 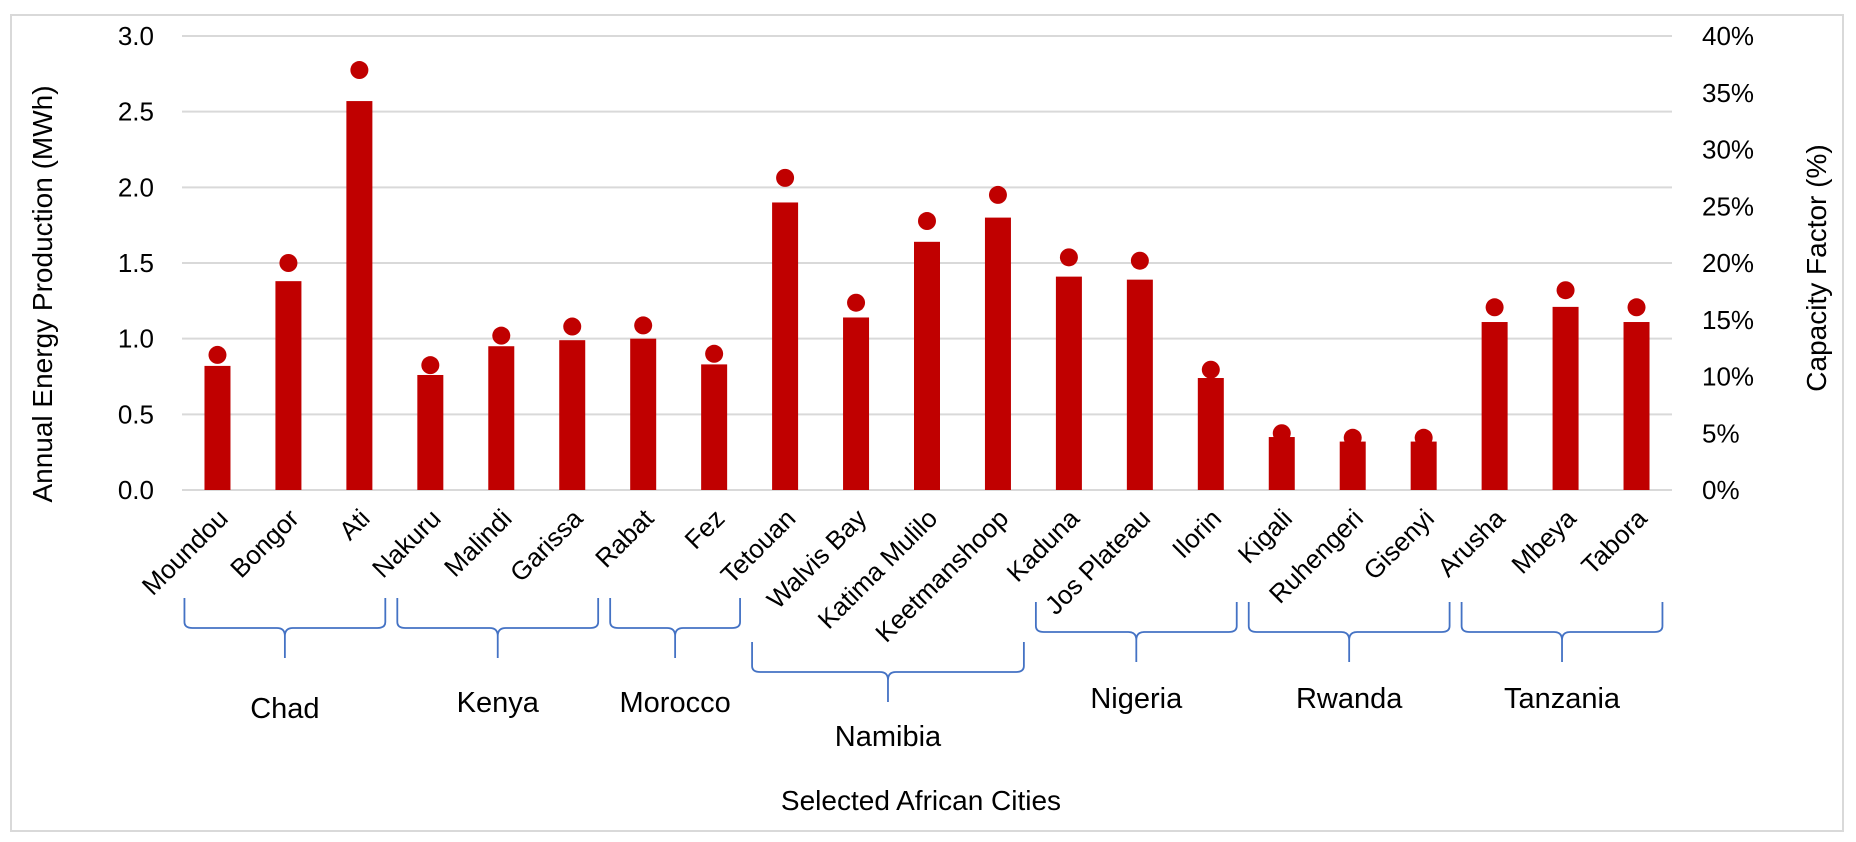 I want to click on y2-tick-label: 10%, so click(x=1728, y=377).